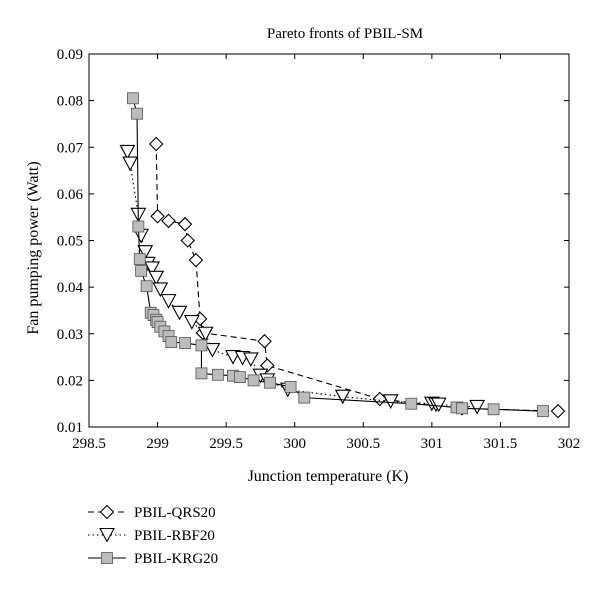 The height and width of the screenshot is (590, 600). Describe the element at coordinates (70, 335) in the screenshot. I see `y-tick-label: 0.03` at that location.